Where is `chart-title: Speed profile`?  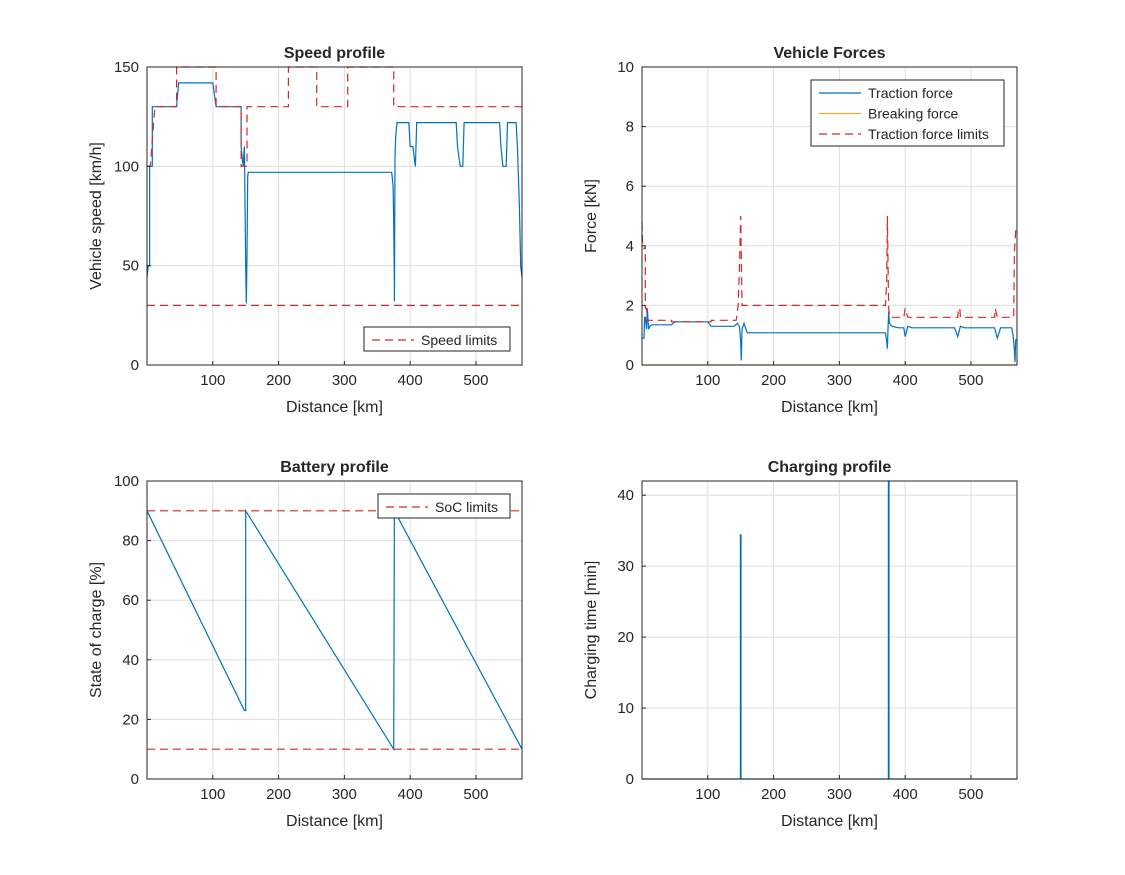 chart-title: Speed profile is located at coordinates (334, 53).